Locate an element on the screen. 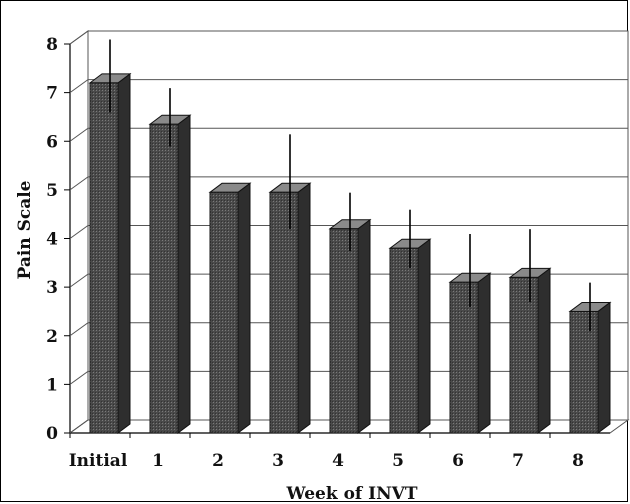 The image size is (630, 504). y-axis-title: Pain Scale is located at coordinates (25, 229).